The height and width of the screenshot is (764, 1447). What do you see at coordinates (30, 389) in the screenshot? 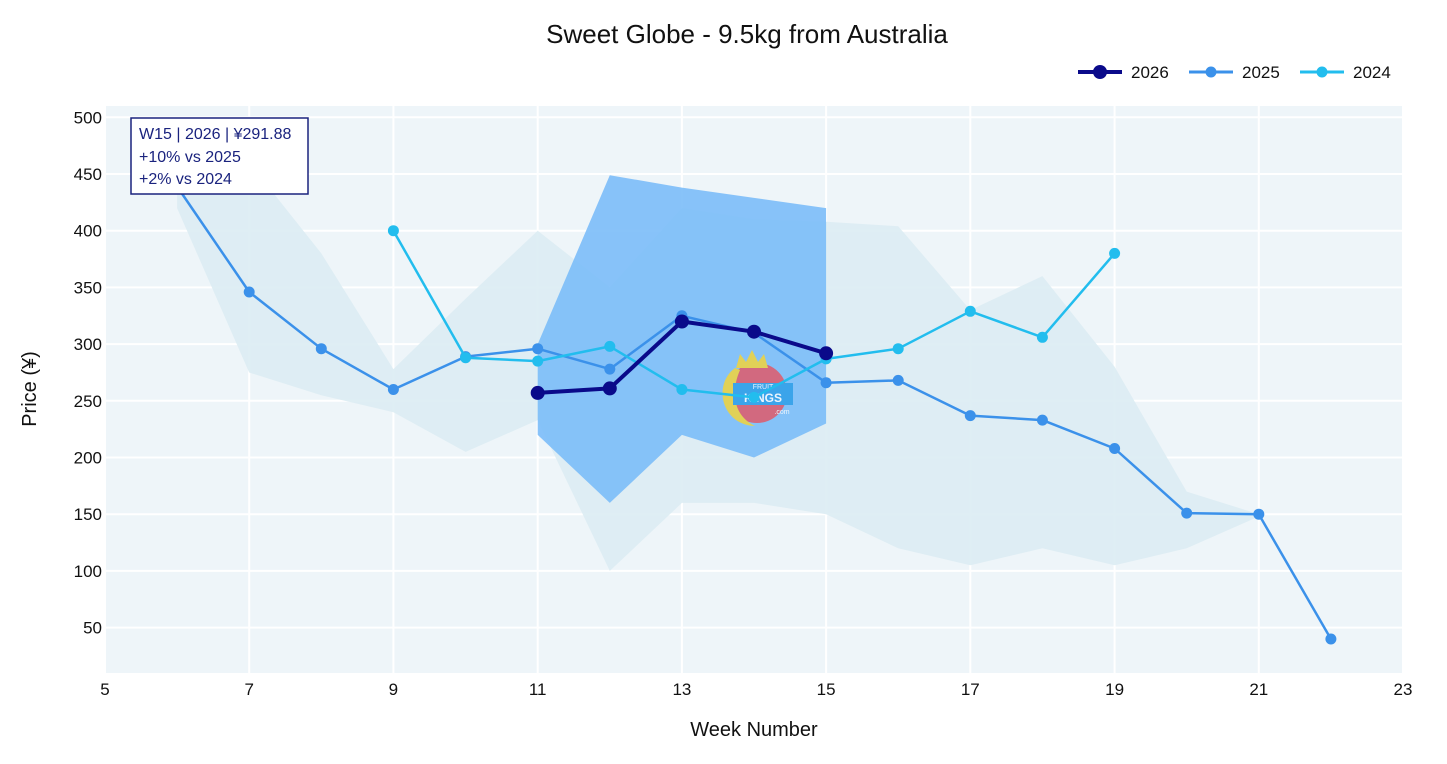
I see `y-axis-title: Price (¥)` at bounding box center [30, 389].